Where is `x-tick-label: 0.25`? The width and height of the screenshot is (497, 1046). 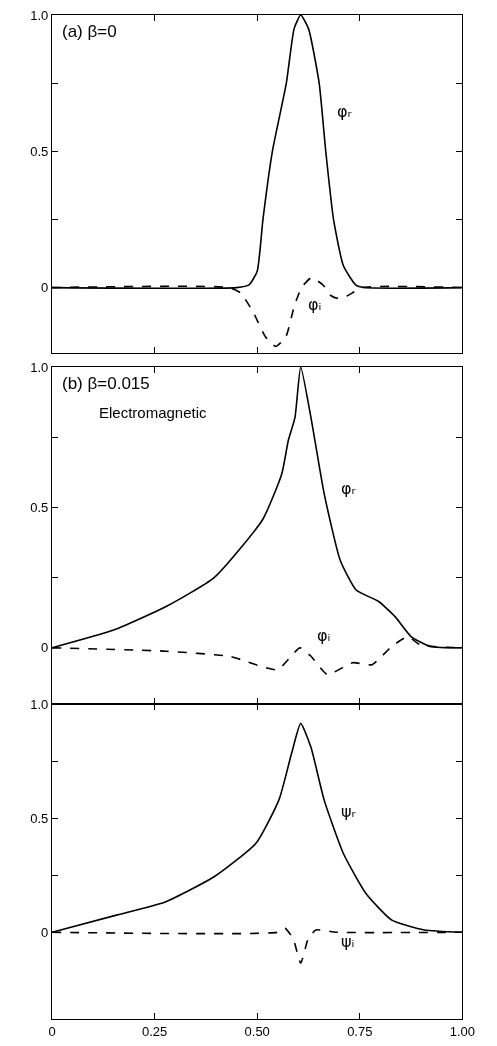
x-tick-label: 0.25 is located at coordinates (154, 1031).